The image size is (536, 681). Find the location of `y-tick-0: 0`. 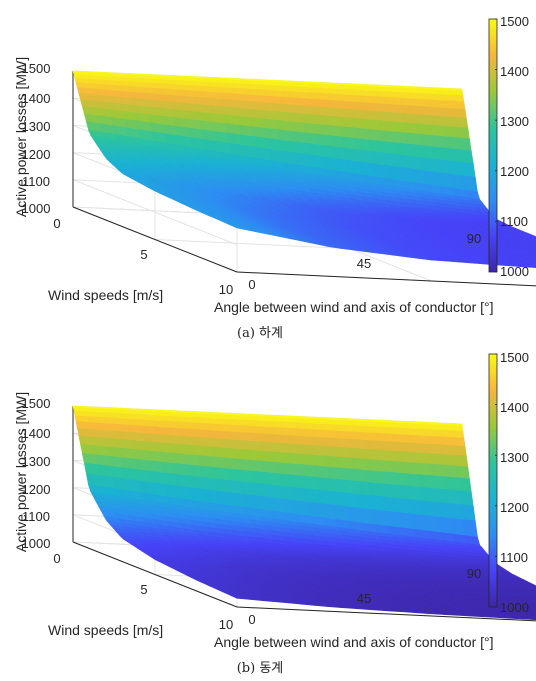

y-tick-0: 0 is located at coordinates (251, 619).